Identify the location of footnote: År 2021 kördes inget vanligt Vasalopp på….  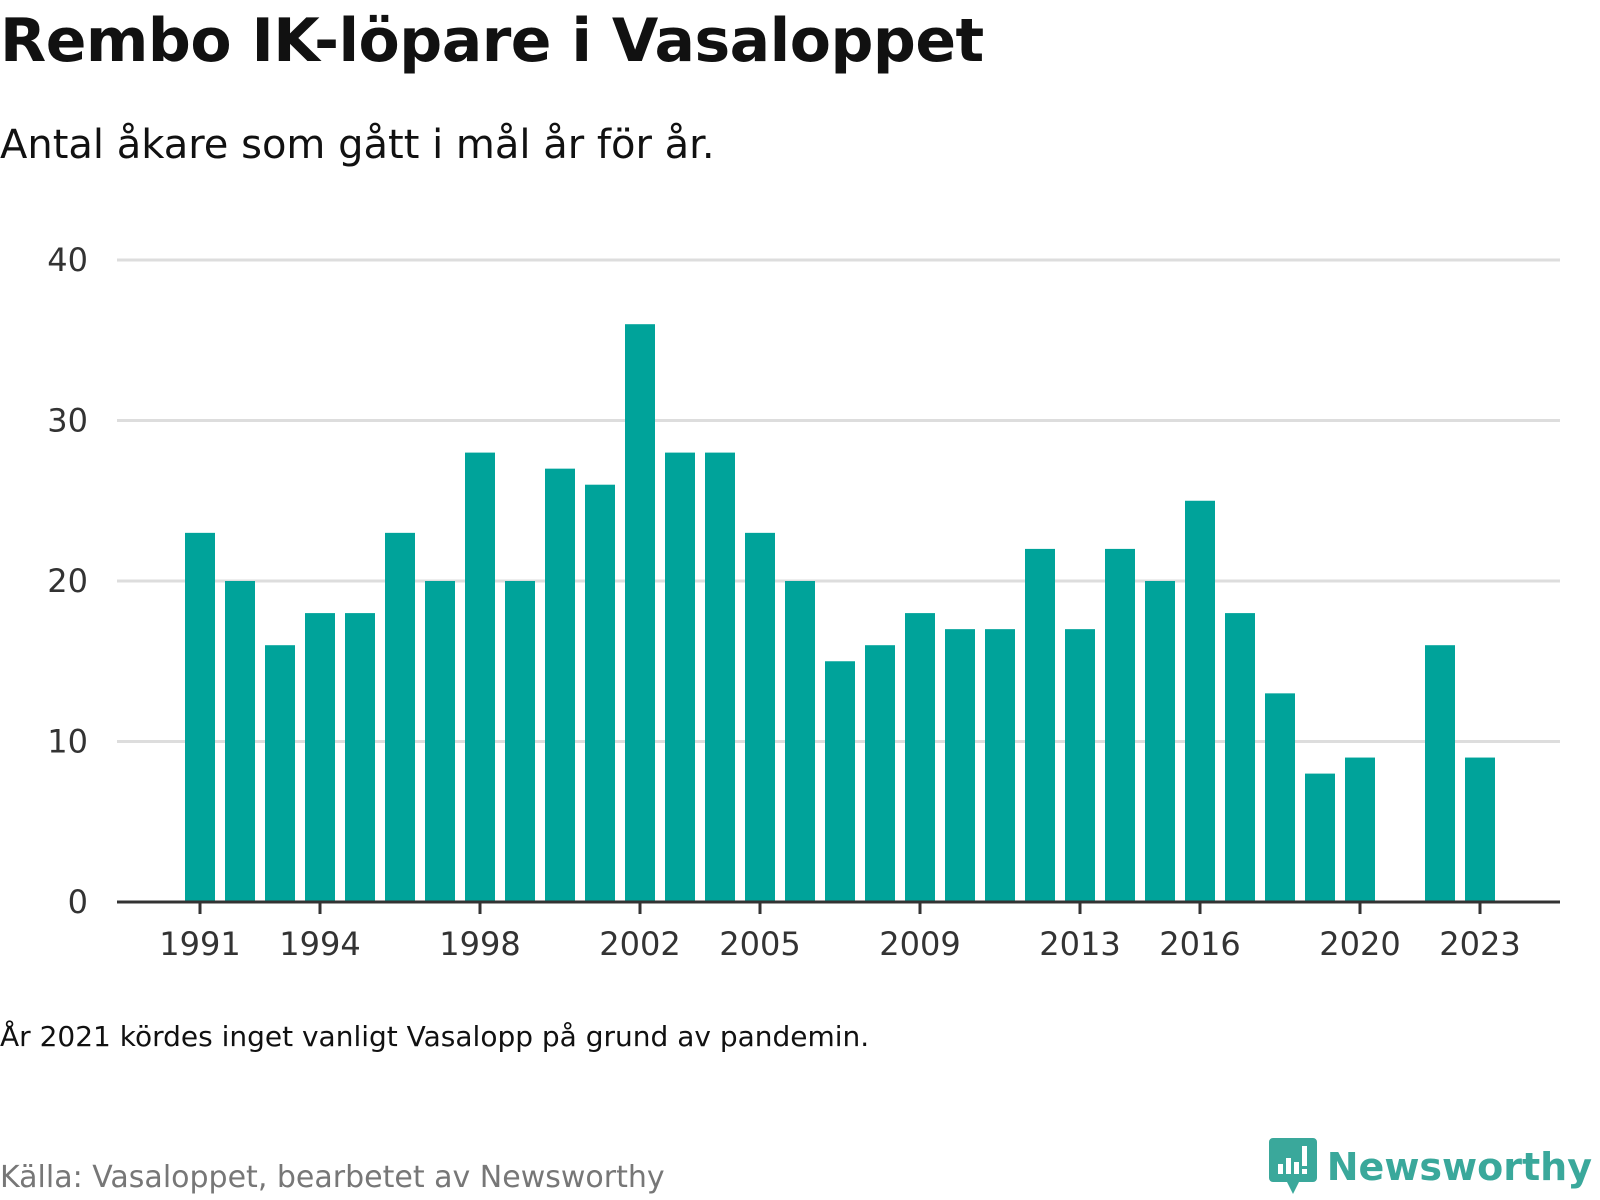
(435, 1036).